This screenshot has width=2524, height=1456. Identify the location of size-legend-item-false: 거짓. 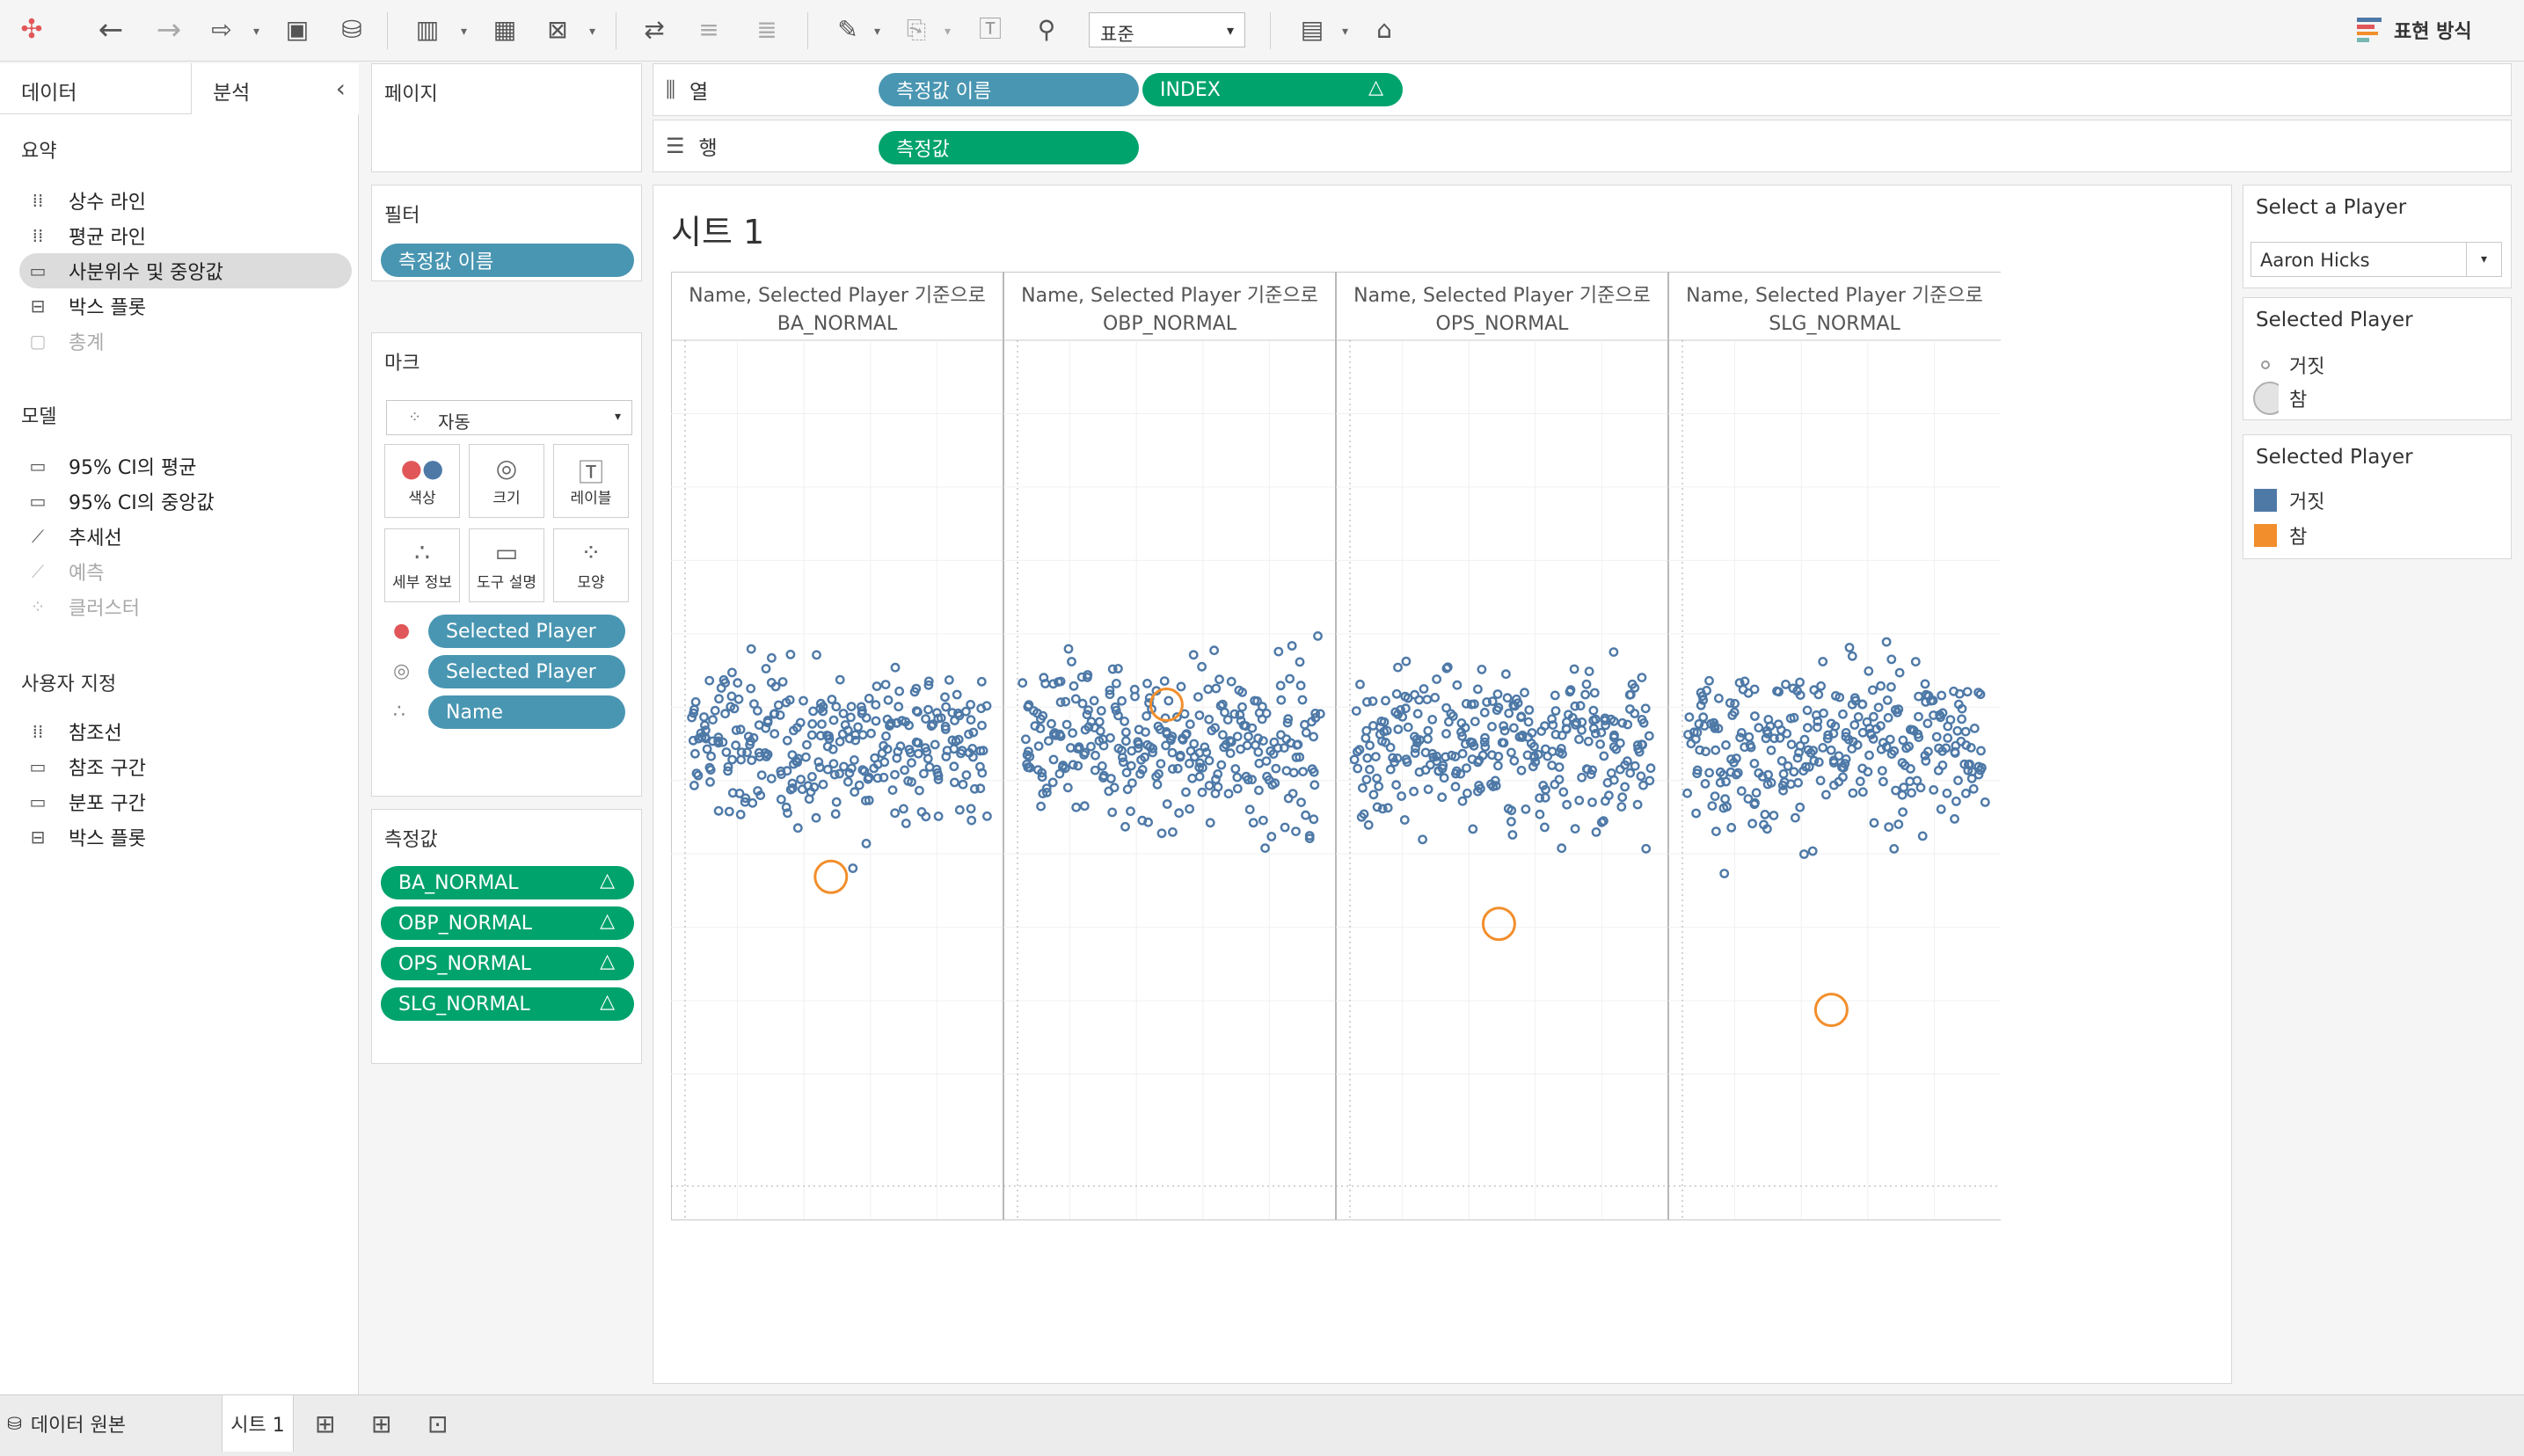
(2288, 365).